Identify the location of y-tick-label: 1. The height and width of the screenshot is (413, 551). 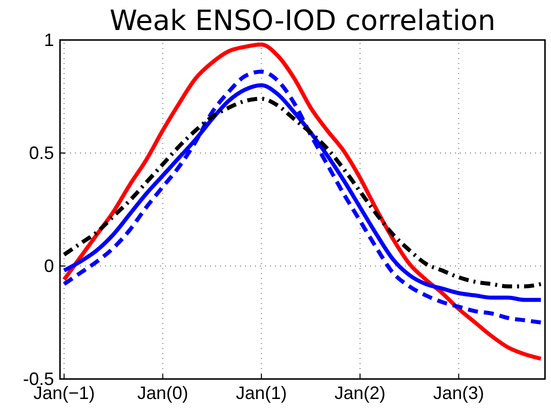
(49, 40).